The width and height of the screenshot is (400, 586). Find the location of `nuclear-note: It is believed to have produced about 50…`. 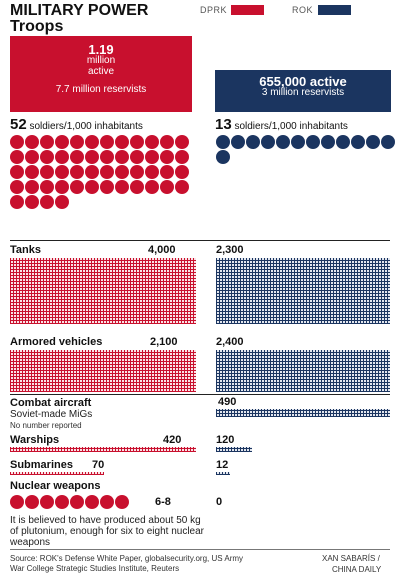

nuclear-note: It is believed to have produced about 50… is located at coordinates (107, 531).